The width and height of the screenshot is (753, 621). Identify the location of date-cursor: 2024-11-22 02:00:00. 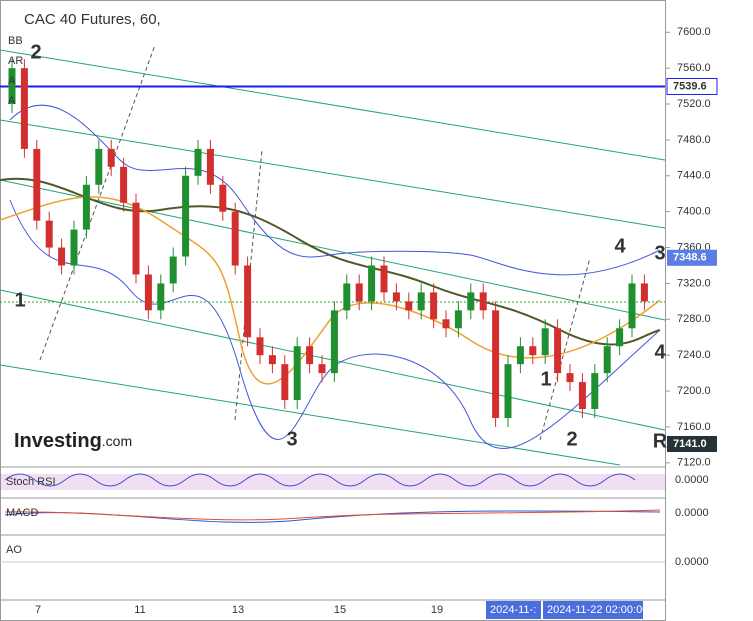
(597, 610).